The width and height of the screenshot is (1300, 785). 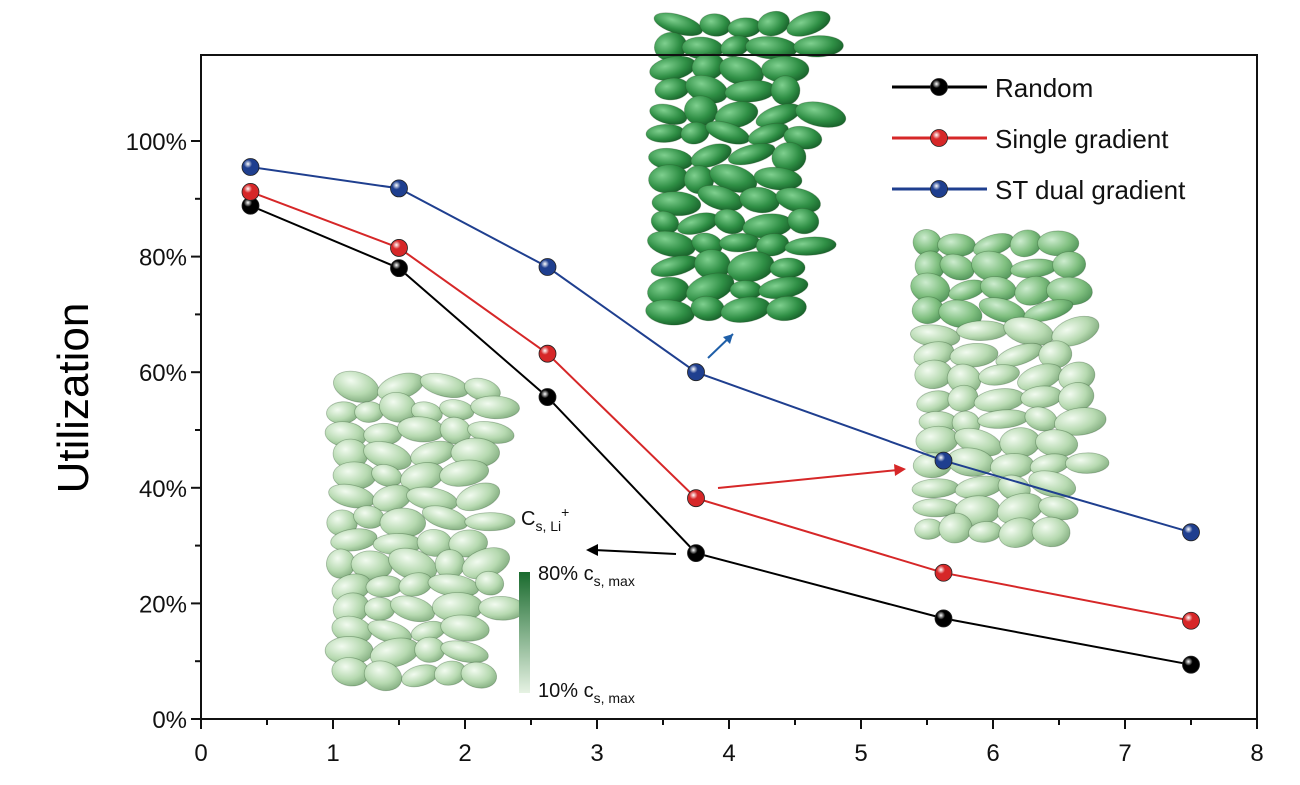 What do you see at coordinates (464, 753) in the screenshot?
I see `x-tick-label: 2` at bounding box center [464, 753].